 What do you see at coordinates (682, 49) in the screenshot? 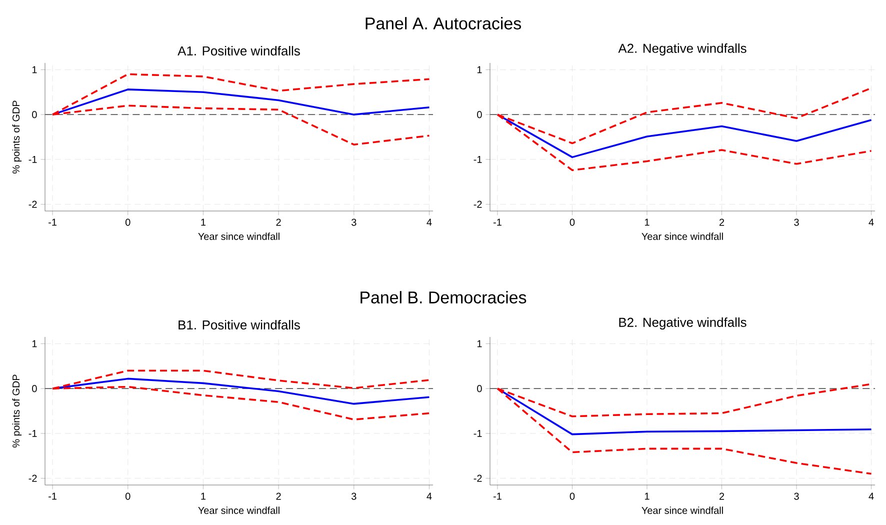
I see `chart-title: A2. Negative windfalls` at bounding box center [682, 49].